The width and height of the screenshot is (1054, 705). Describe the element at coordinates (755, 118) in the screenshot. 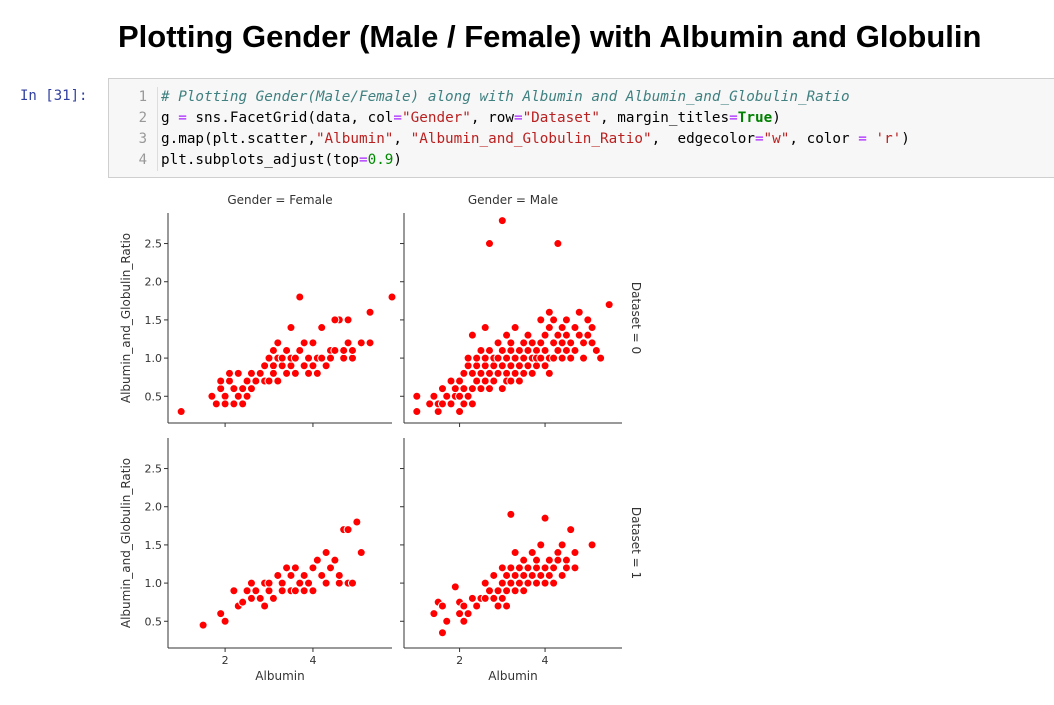

I see `code-keyword: True` at that location.